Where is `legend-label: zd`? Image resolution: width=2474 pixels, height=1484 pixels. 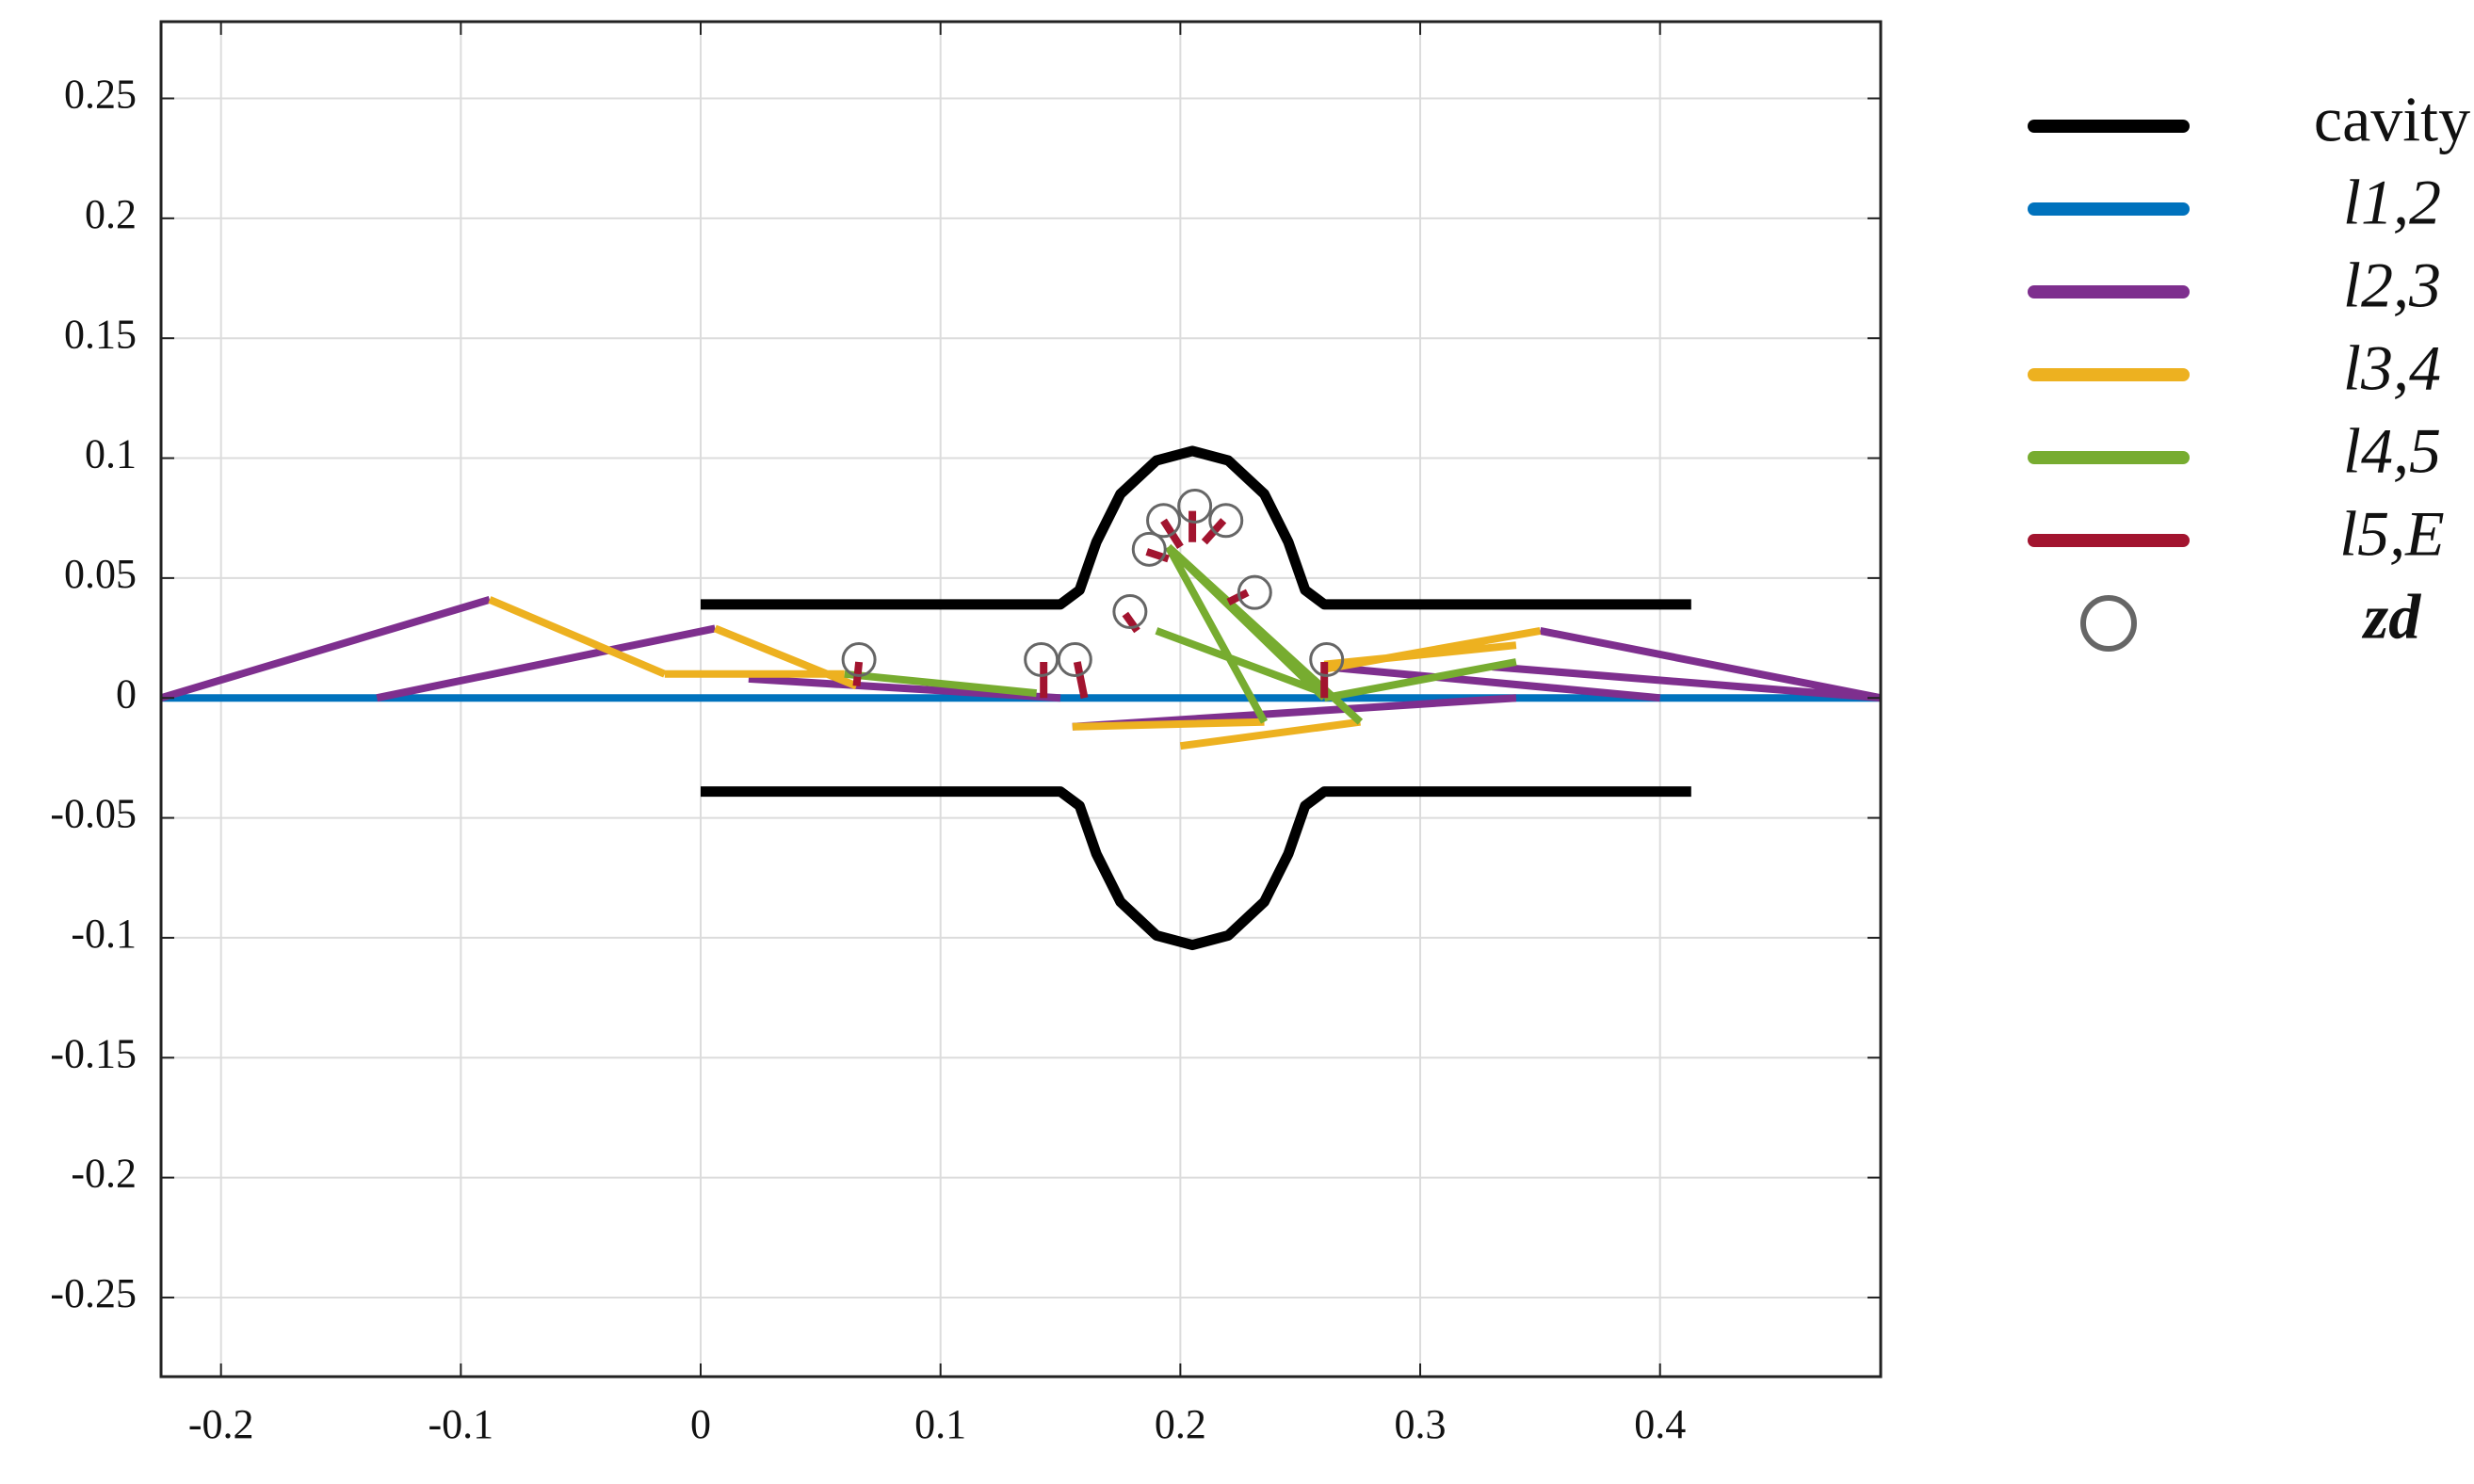
legend-label: zd is located at coordinates (2391, 617).